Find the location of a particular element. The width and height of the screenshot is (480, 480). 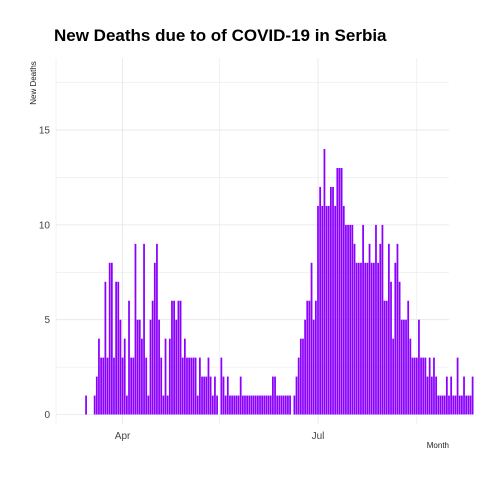

y-tick-label: 5 is located at coordinates (47, 320).